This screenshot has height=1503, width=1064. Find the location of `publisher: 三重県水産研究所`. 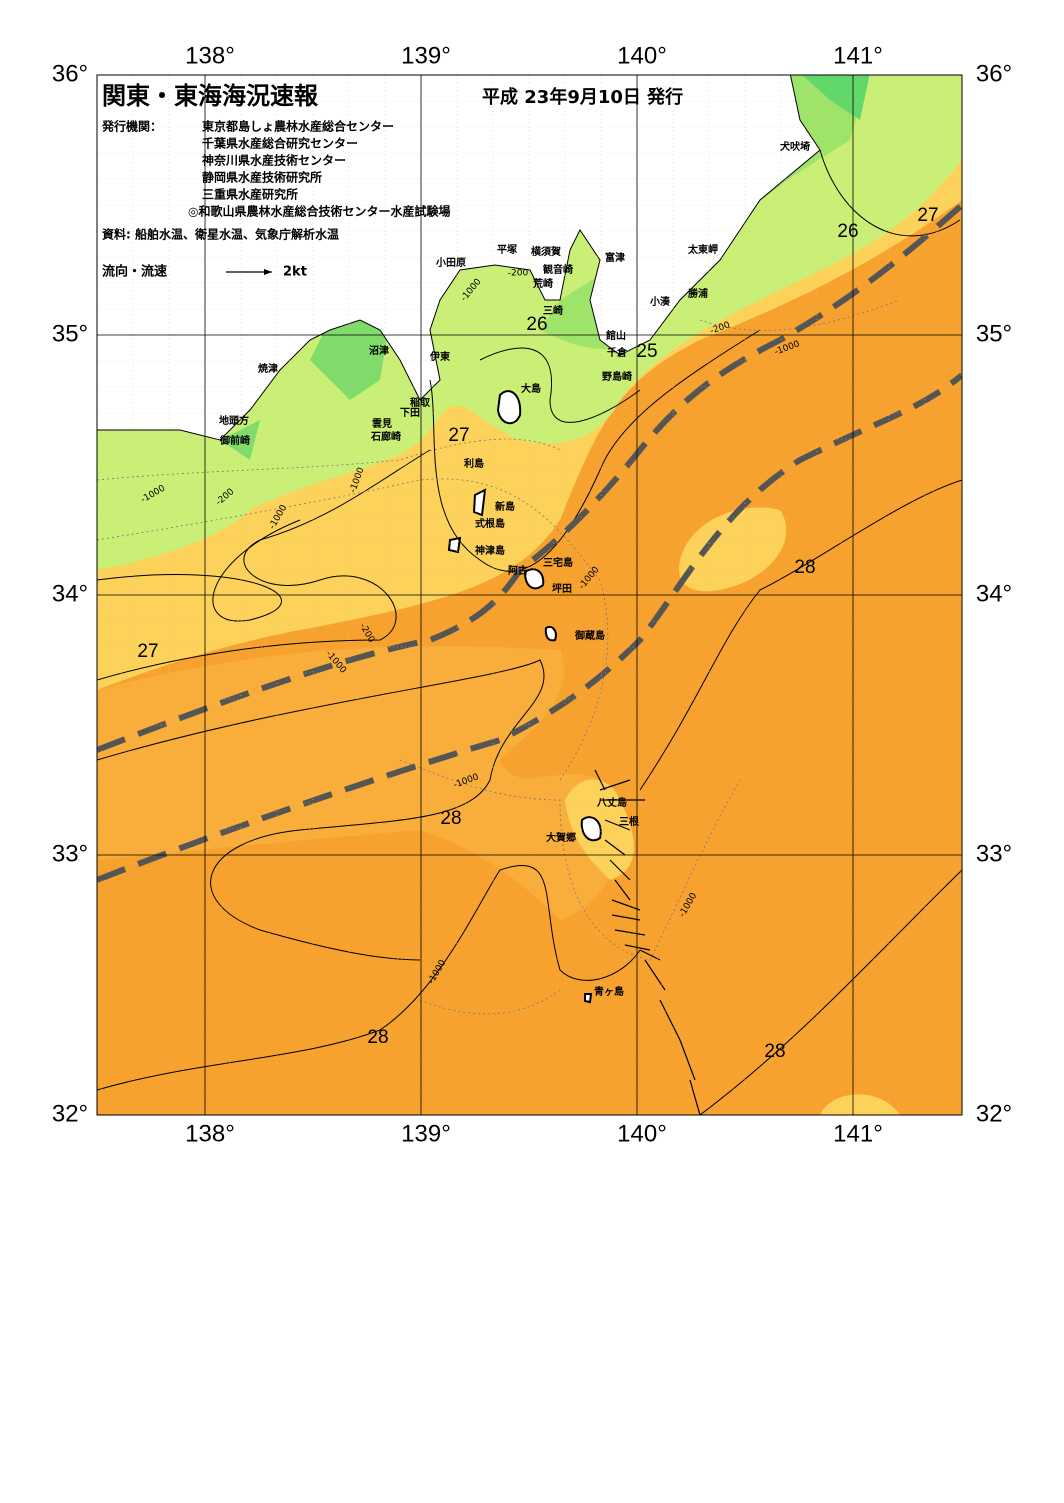

publisher: 三重県水産研究所 is located at coordinates (250, 194).